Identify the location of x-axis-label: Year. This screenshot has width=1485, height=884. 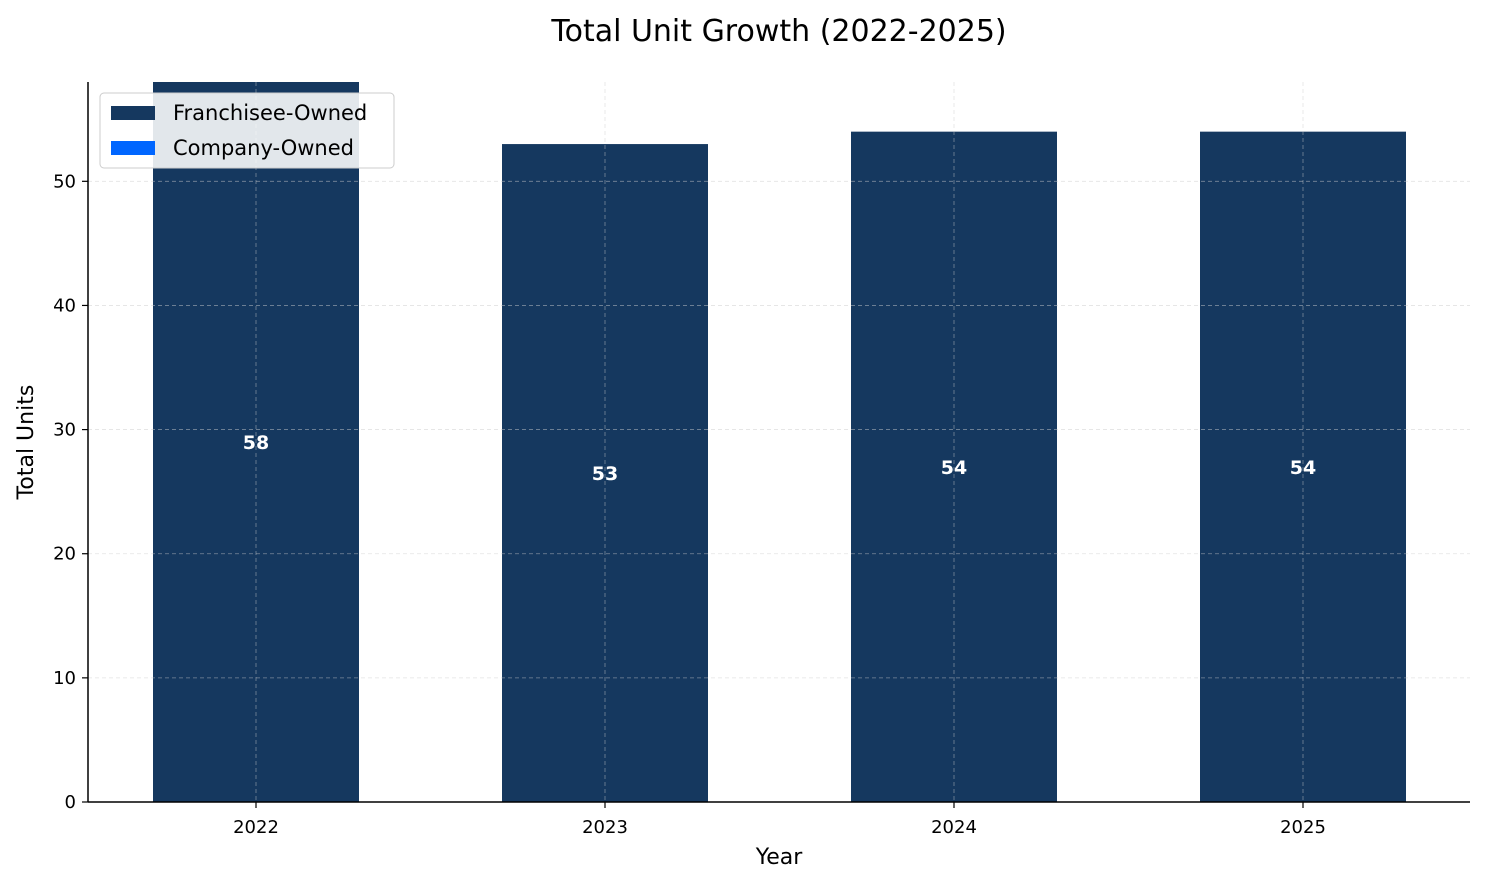
(779, 857).